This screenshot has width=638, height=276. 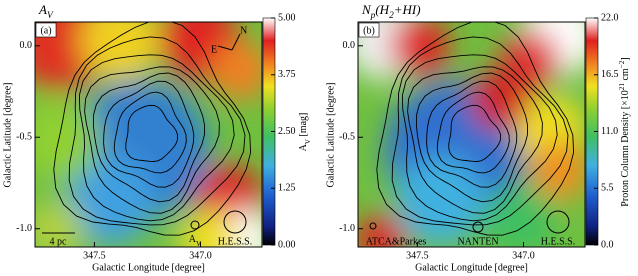 I want to click on colorbar-tick-label: 11.0, so click(x=609, y=131).